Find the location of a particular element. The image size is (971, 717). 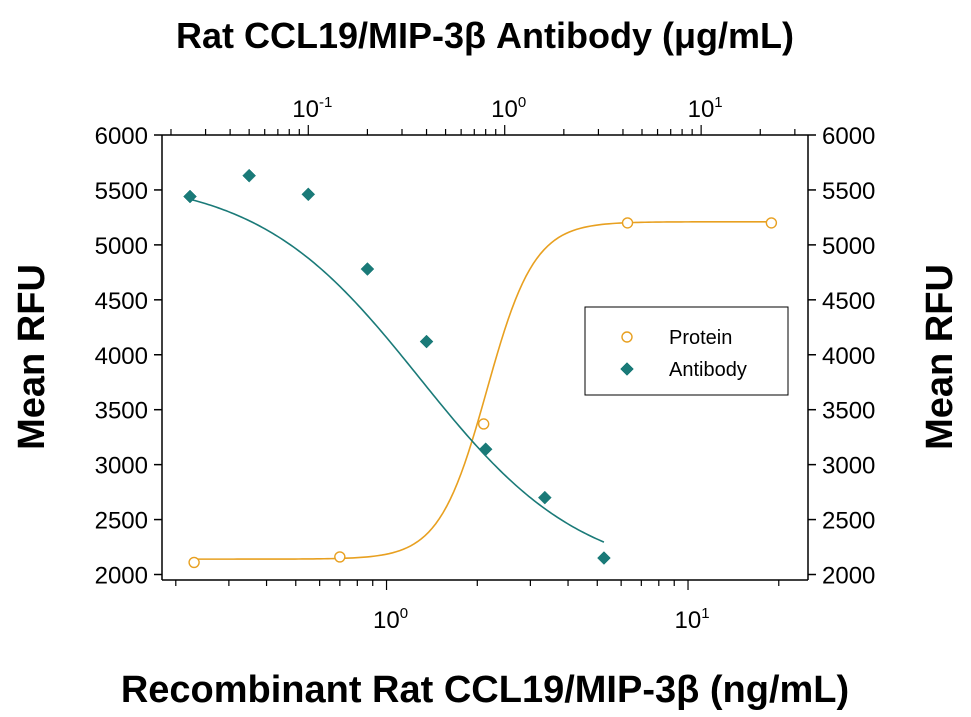

y-tick-label-right: 4500 is located at coordinates (848, 301).